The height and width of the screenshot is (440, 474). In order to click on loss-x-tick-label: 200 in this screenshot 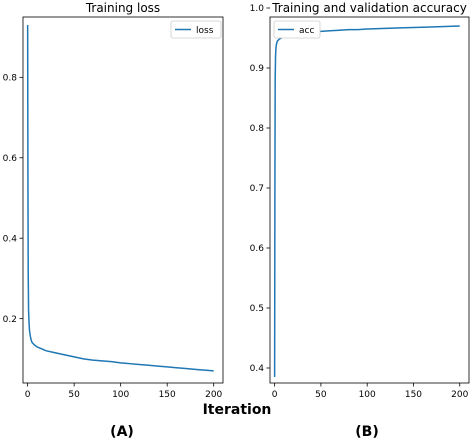, I will do `click(213, 395)`.